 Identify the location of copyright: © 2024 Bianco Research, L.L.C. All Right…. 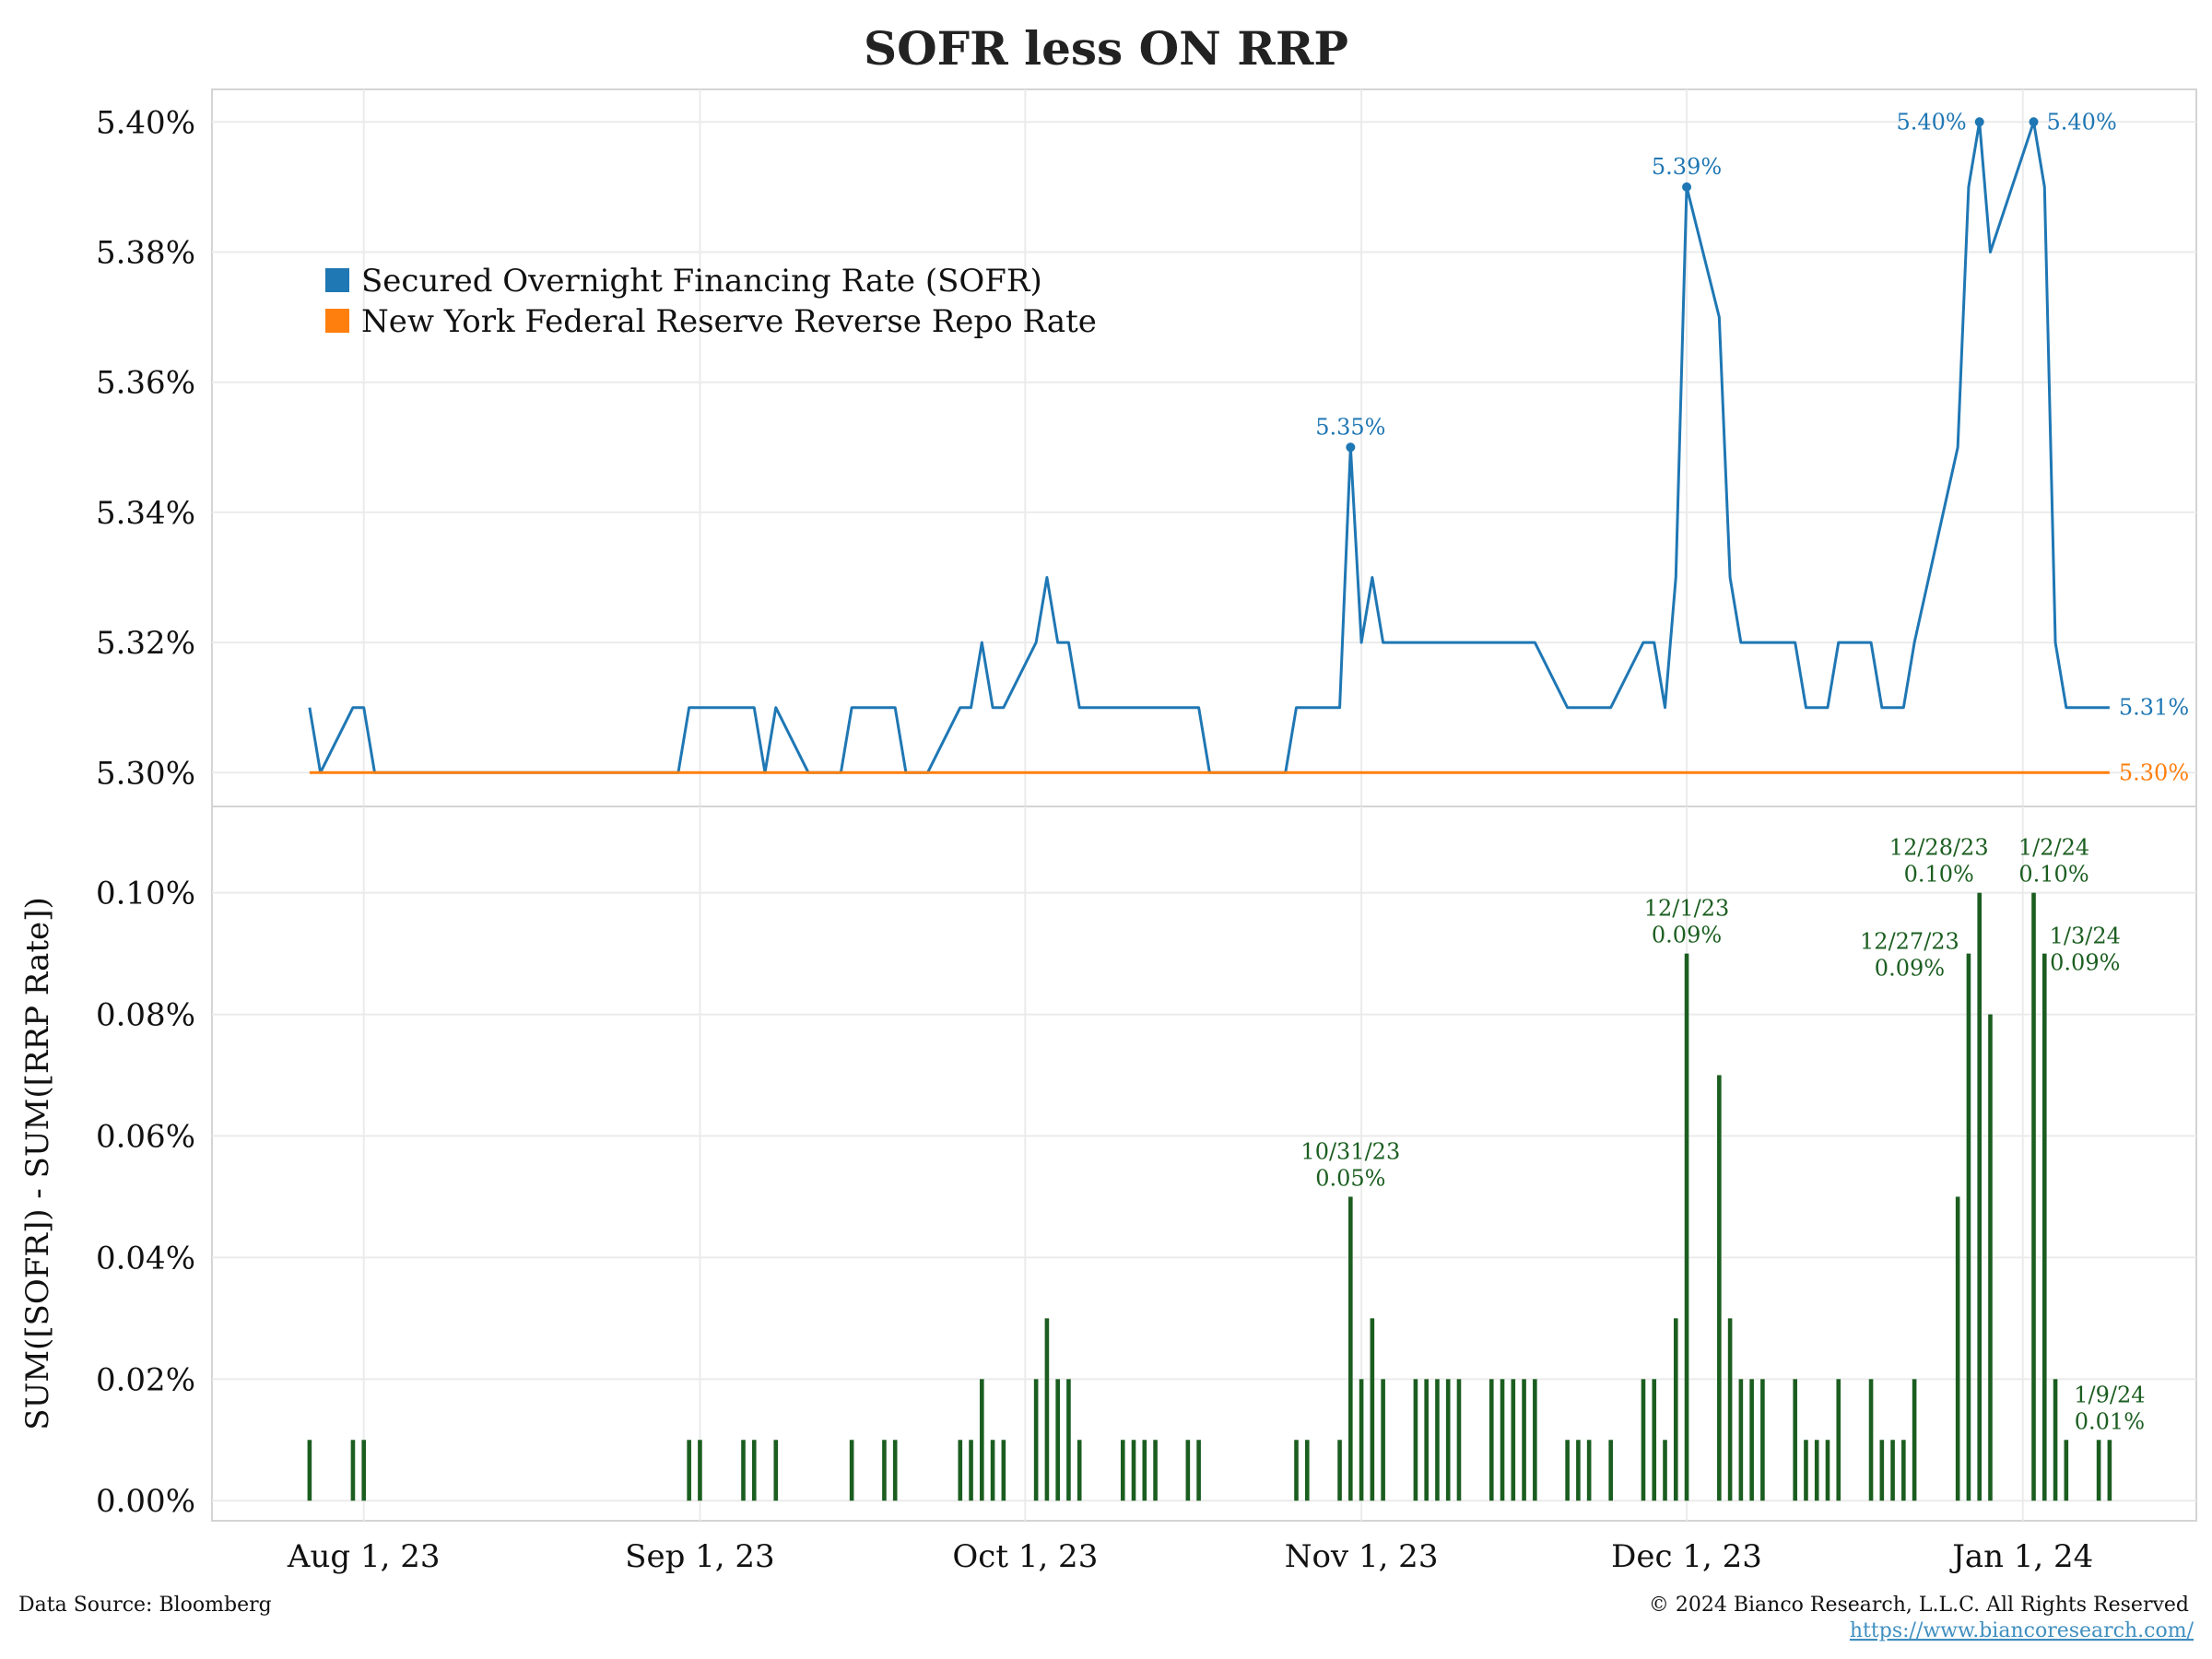
(1919, 1605).